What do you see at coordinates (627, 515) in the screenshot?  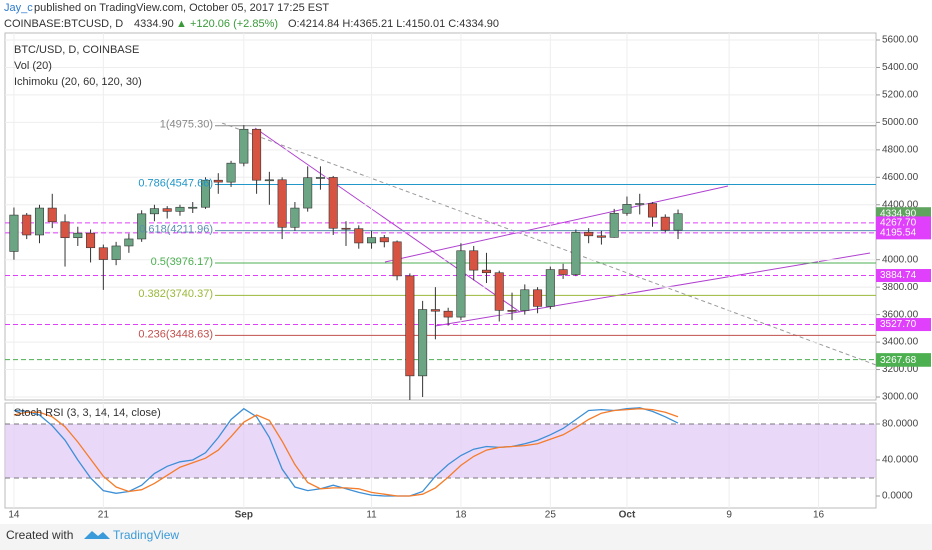 I see `x-tick-label: Oct` at bounding box center [627, 515].